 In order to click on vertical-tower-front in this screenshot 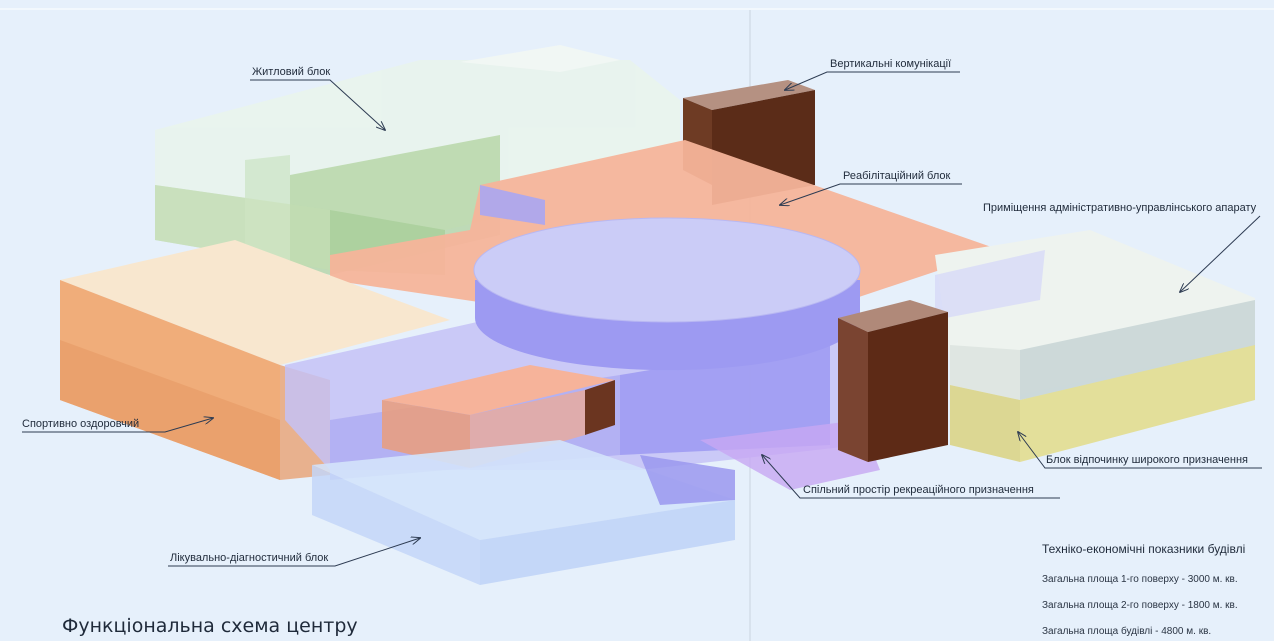, I will do `click(893, 381)`.